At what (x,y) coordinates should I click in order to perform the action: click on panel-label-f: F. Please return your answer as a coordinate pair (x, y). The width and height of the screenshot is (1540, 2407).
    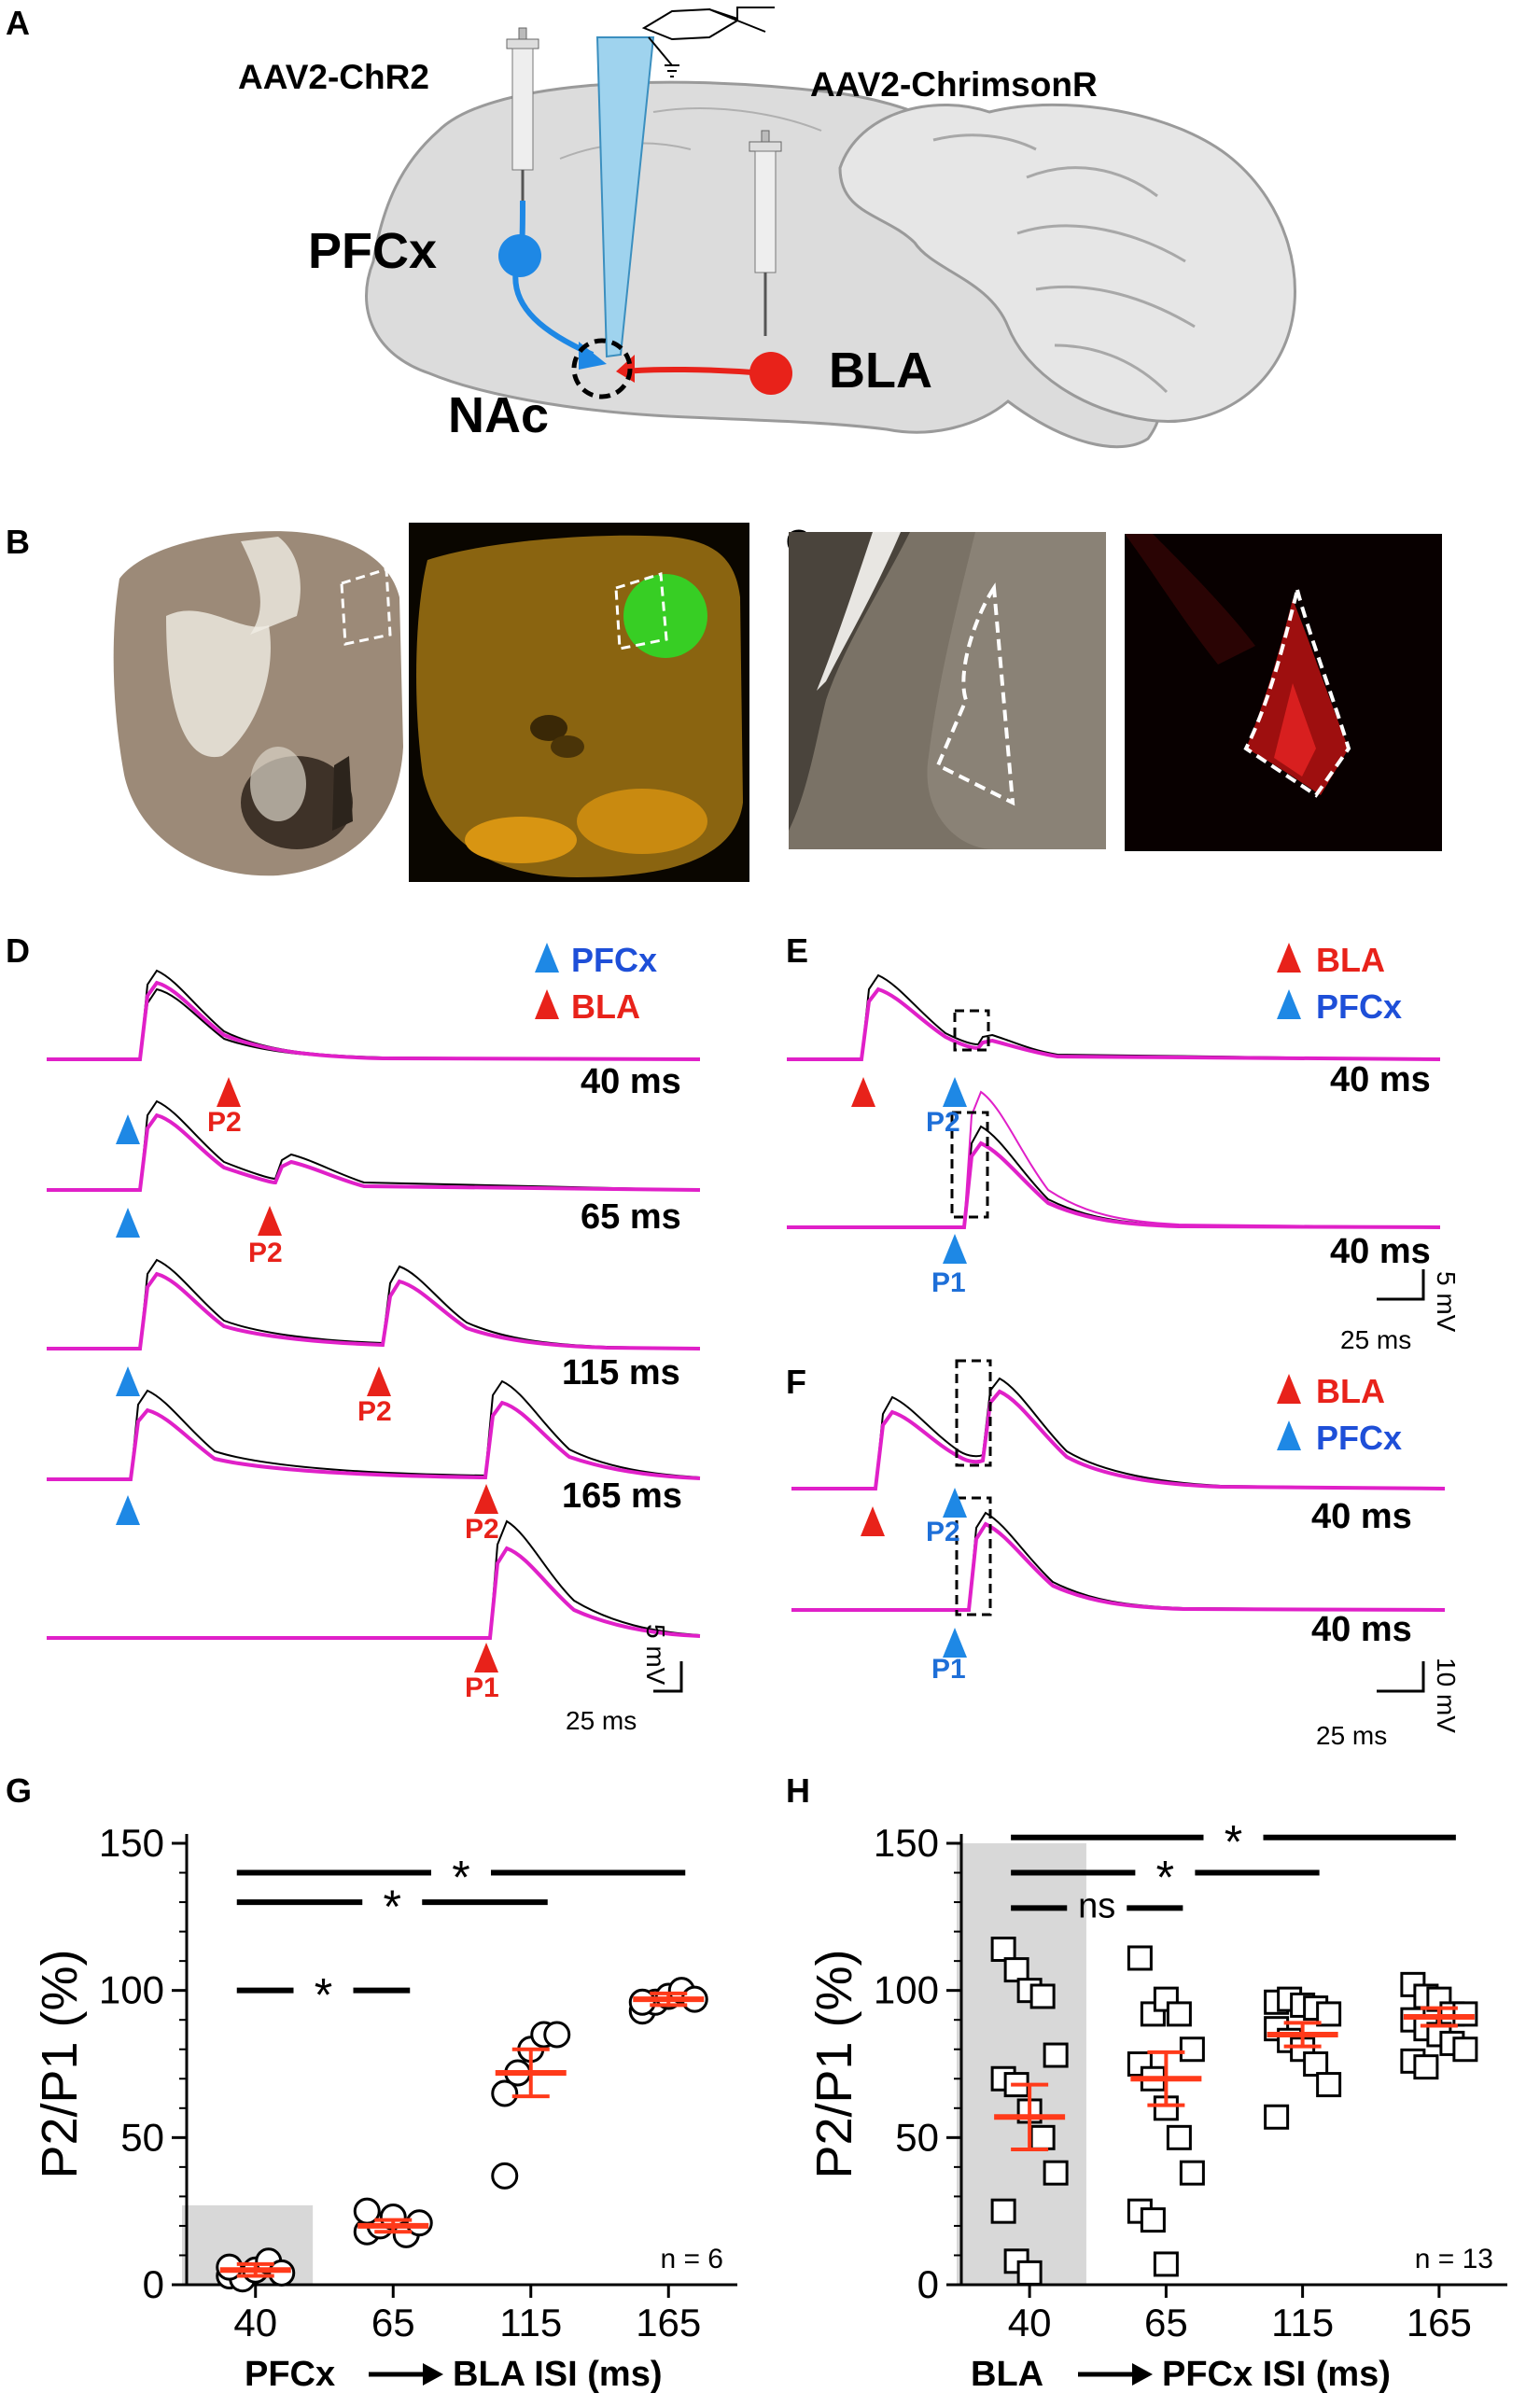
    Looking at the image, I should click on (796, 1382).